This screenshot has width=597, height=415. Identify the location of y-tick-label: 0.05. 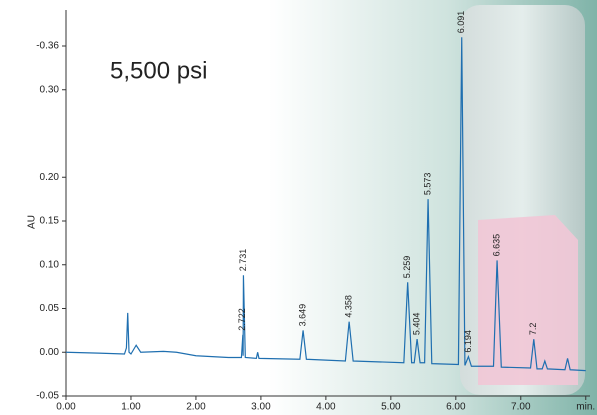
(50, 308).